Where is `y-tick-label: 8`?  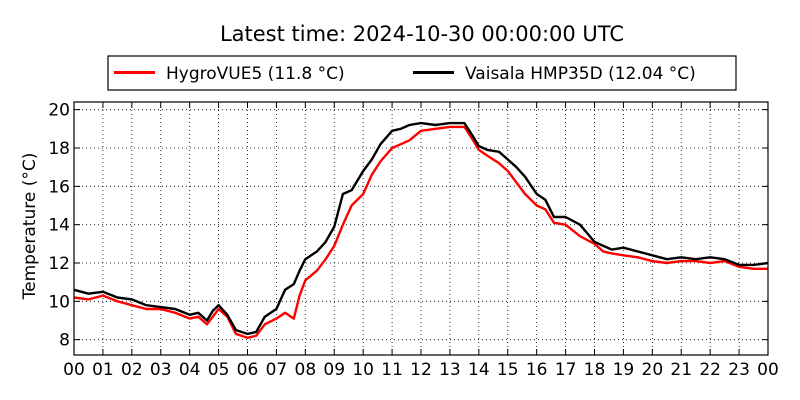
y-tick-label: 8 is located at coordinates (64, 341).